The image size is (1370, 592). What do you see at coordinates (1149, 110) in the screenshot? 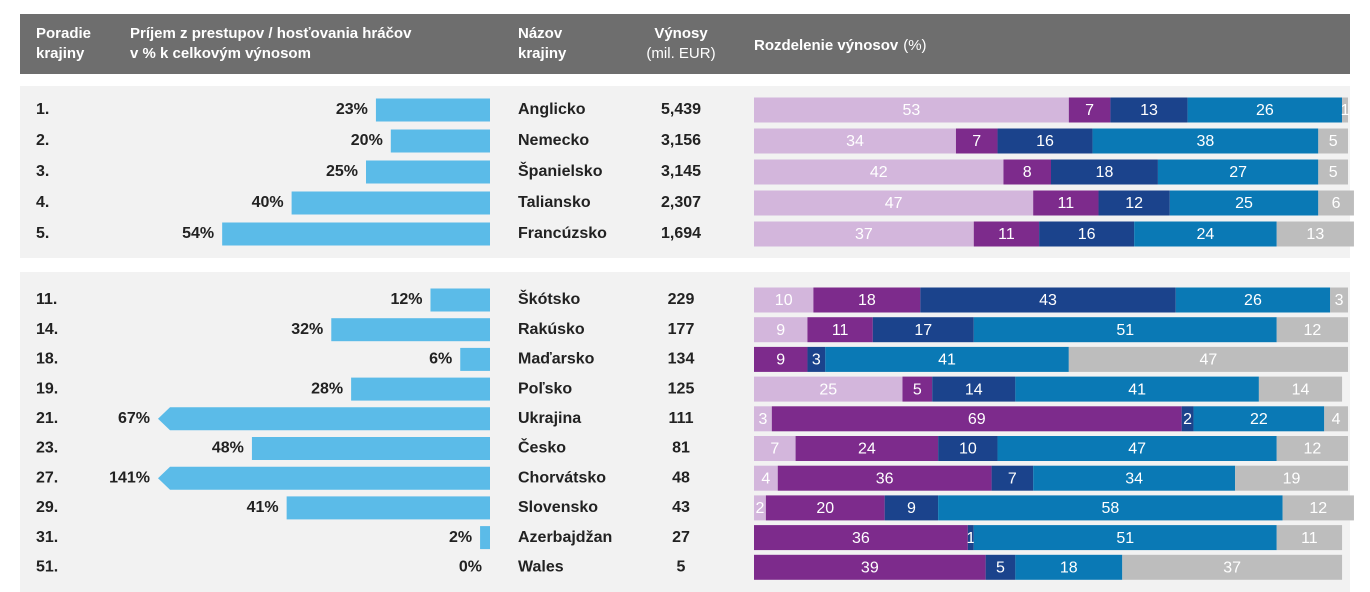
I see `share-label: 13` at bounding box center [1149, 110].